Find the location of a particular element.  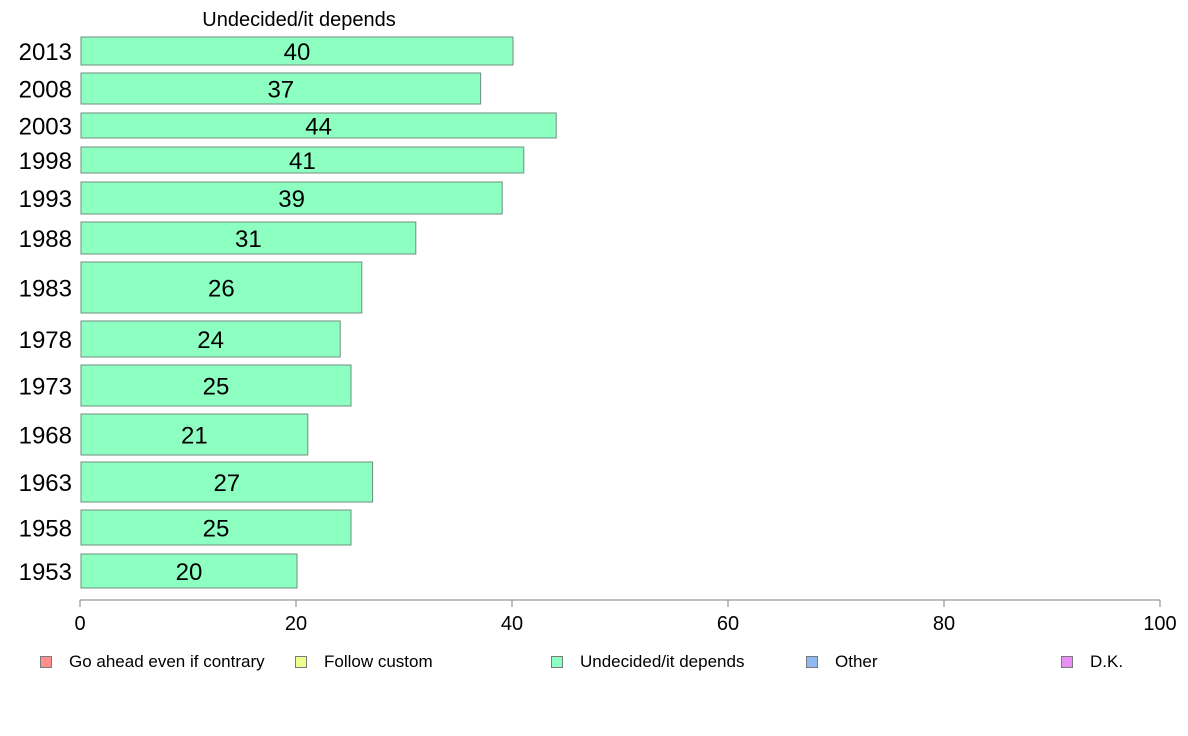

y-tick-label-1968: 1968 is located at coordinates (45, 436).